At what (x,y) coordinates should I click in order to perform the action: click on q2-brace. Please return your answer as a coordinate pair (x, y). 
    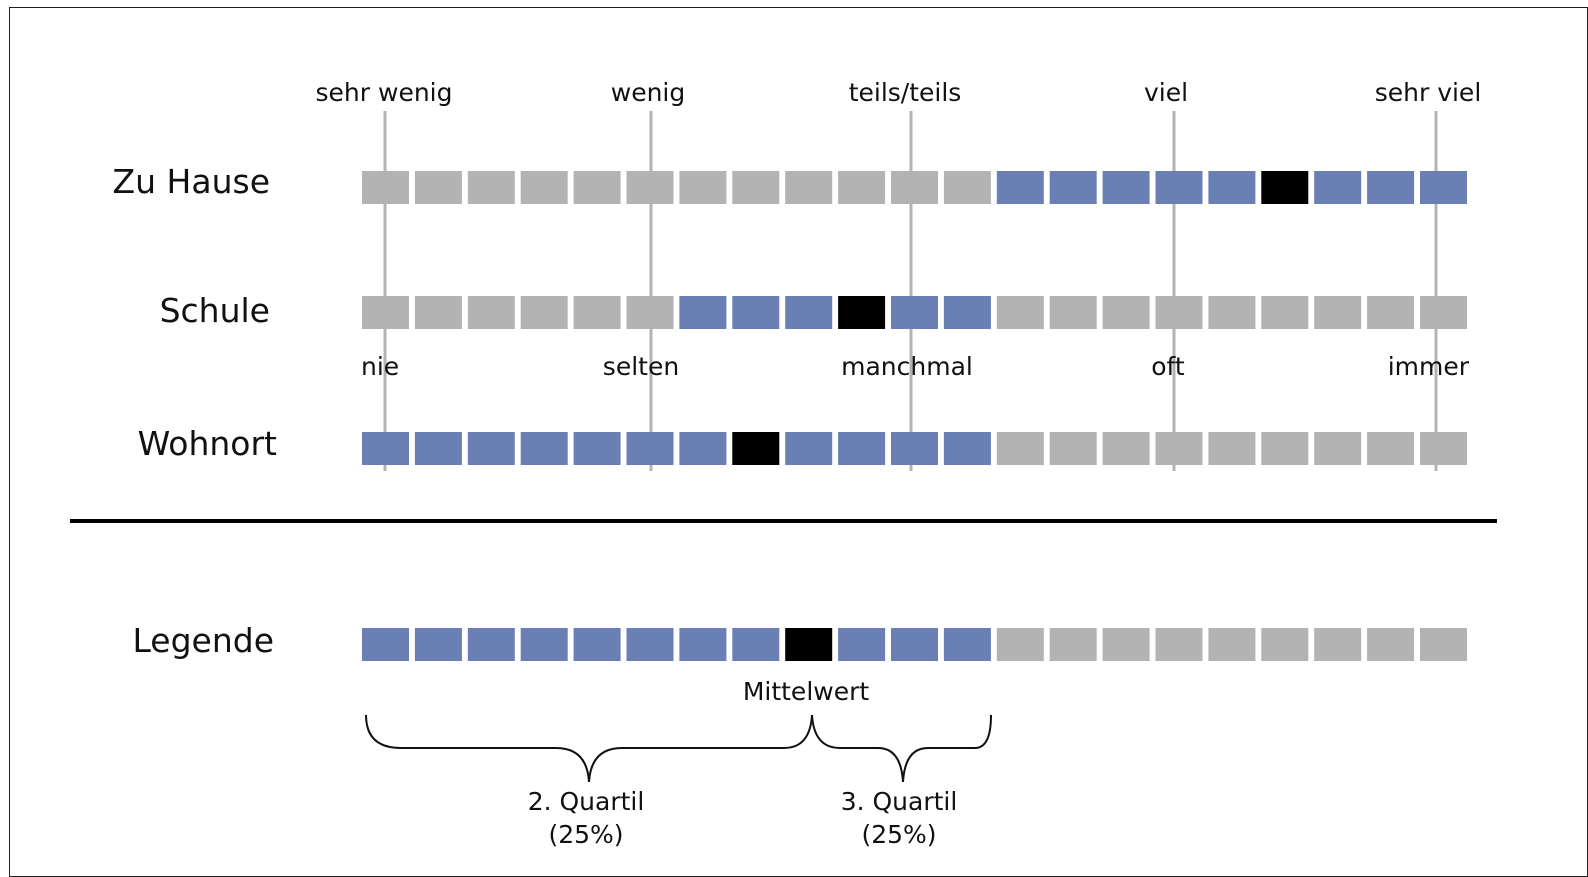
    Looking at the image, I should click on (589, 748).